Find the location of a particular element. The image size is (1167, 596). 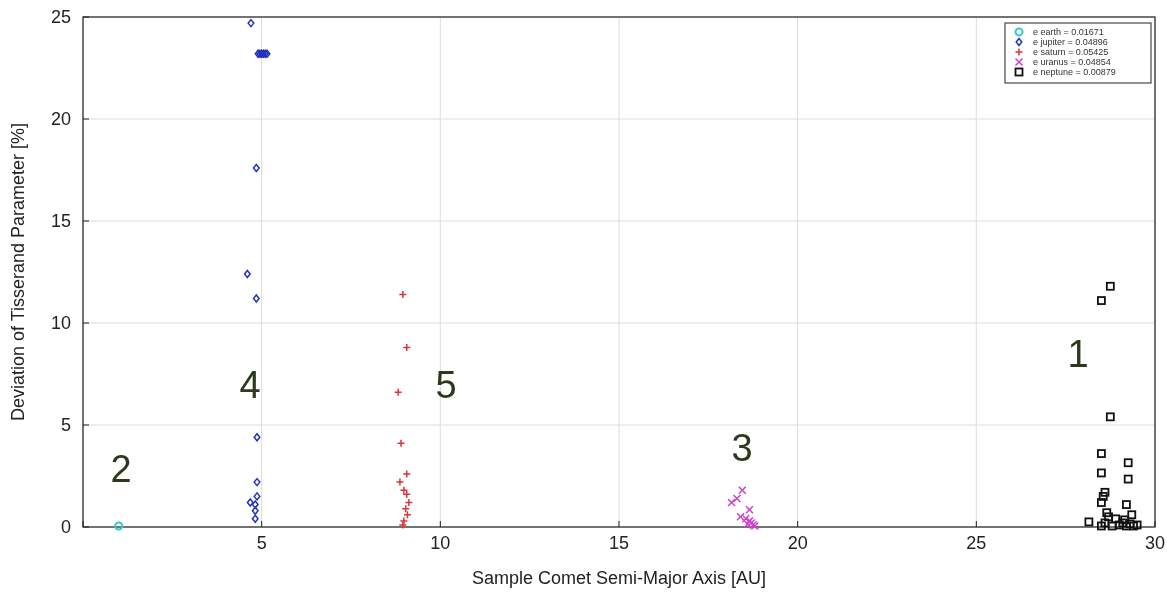

annotation: 3 is located at coordinates (742, 448).